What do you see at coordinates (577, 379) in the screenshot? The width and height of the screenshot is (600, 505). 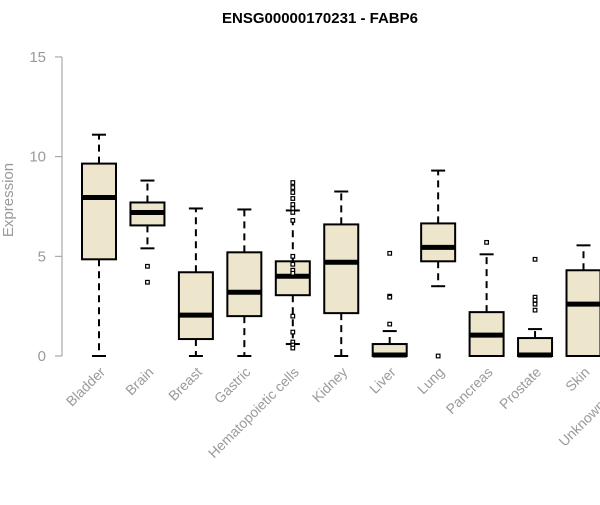 I see `x-category-label: Skin` at bounding box center [577, 379].